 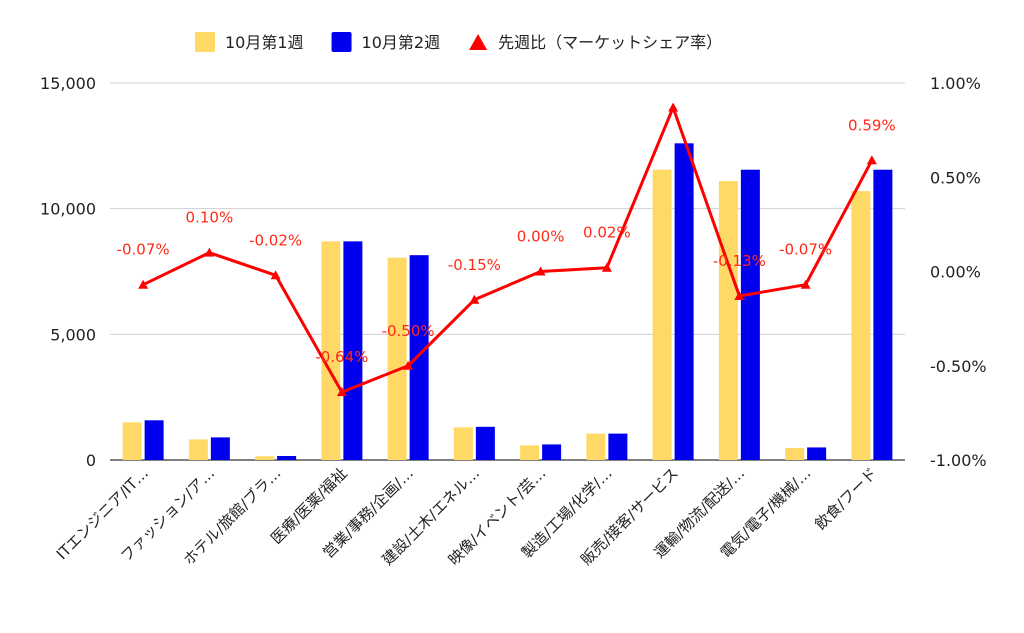 I want to click on right-axis: -1.00% -0.50% 0.00% 0.50% 1.00%, so click(x=958, y=272).